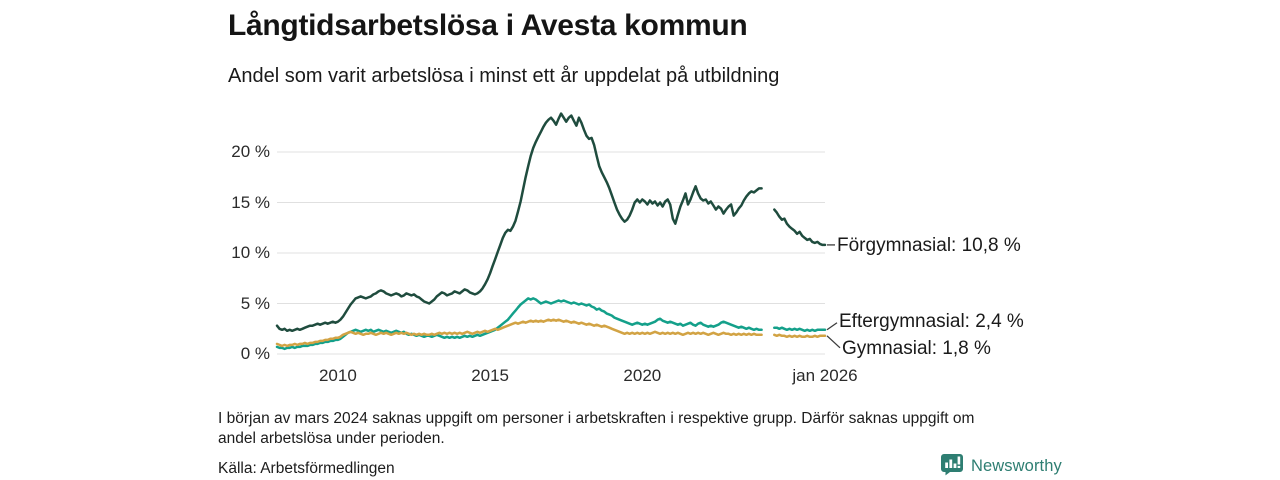 The image size is (1280, 480). Describe the element at coordinates (929, 245) in the screenshot. I see `series-label-forgymnasial: Förgymnasial: 10,8 %` at that location.